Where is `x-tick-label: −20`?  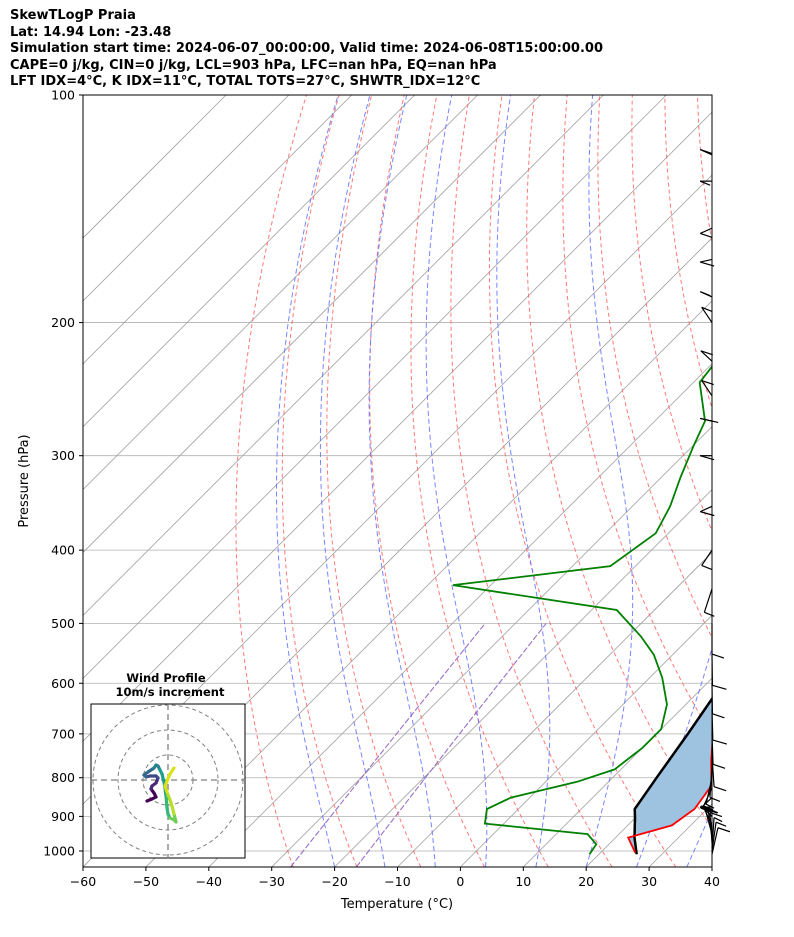
x-tick-label: −20 is located at coordinates (334, 881).